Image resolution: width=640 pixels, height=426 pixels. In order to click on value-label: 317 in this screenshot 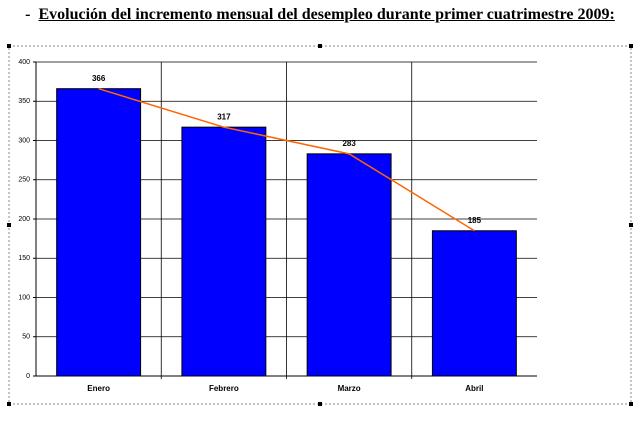, I will do `click(224, 116)`.